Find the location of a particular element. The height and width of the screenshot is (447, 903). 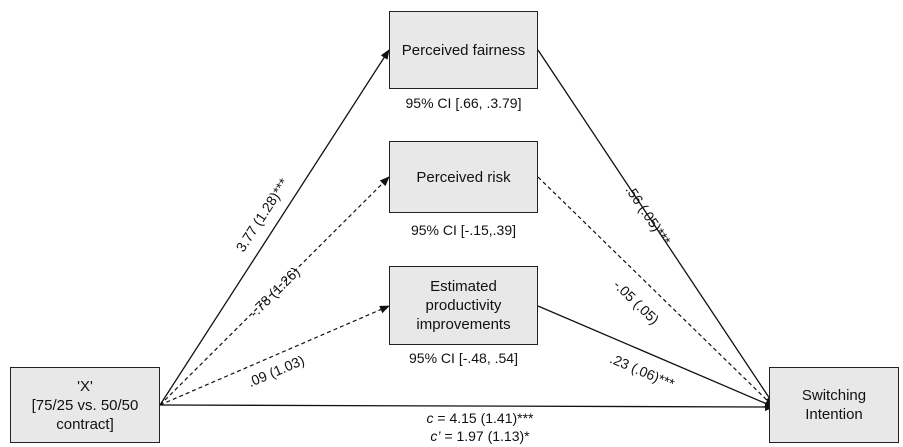

node-switching-line-2: Intention is located at coordinates (834, 414).